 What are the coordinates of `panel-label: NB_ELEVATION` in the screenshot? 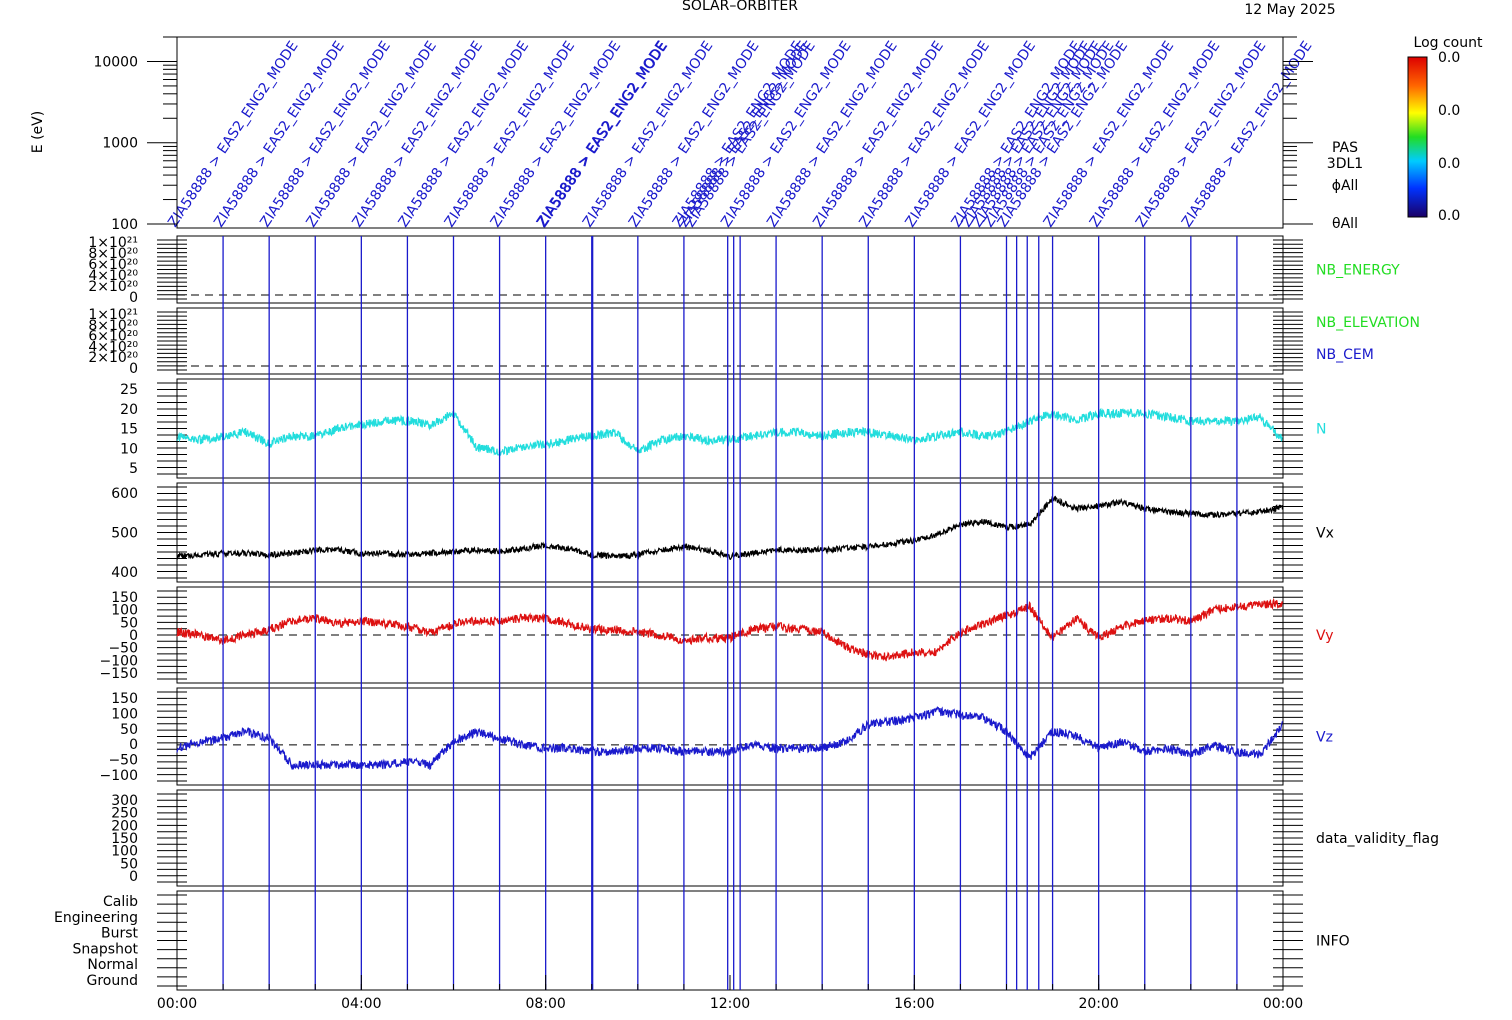 It's located at (1368, 323).